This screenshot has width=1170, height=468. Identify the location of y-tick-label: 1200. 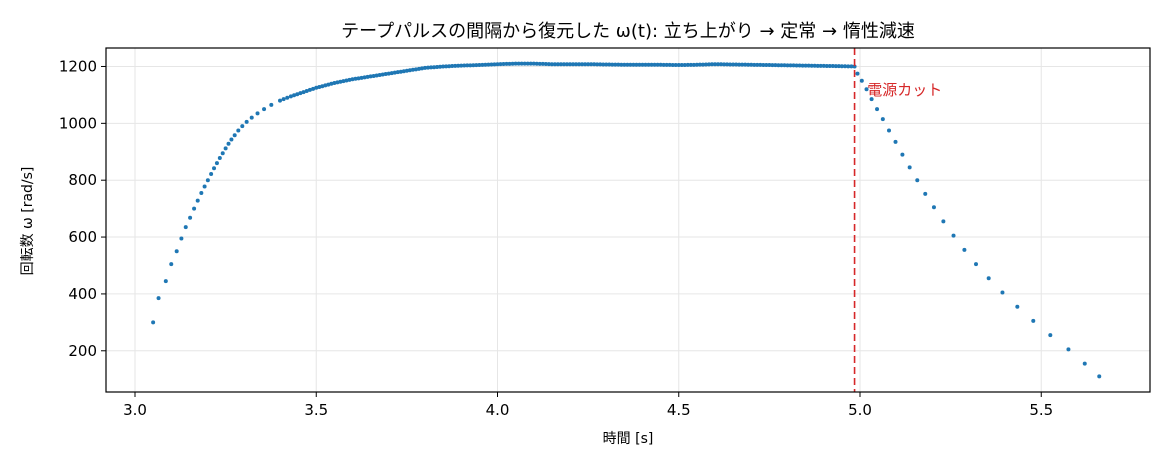
(78, 66).